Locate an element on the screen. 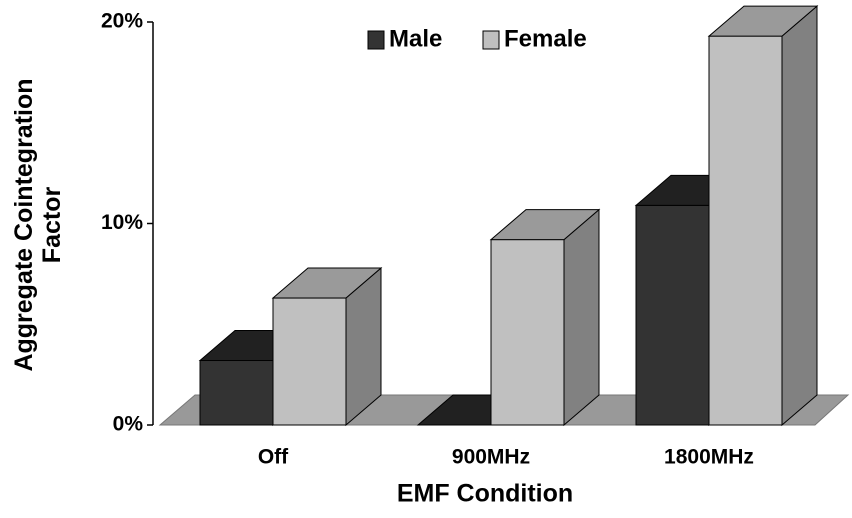  x-tick-label: Off is located at coordinates (273, 457).